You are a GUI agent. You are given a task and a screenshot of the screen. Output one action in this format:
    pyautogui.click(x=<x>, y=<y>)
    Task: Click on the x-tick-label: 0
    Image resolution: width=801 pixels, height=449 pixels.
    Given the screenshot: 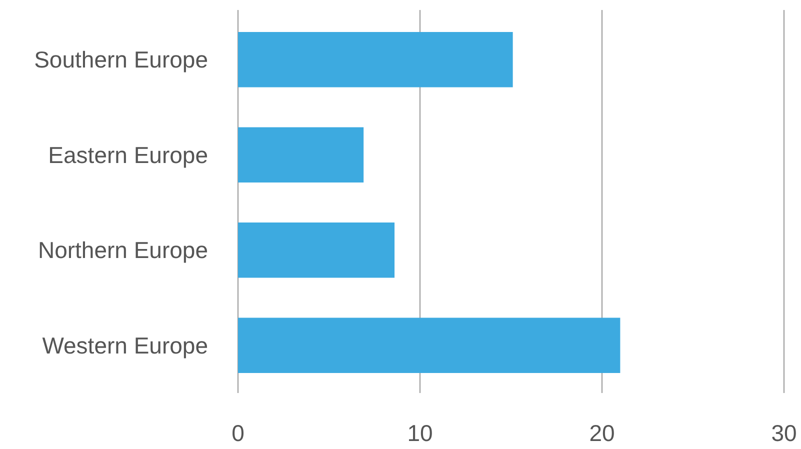 What is the action you would take?
    pyautogui.click(x=238, y=433)
    